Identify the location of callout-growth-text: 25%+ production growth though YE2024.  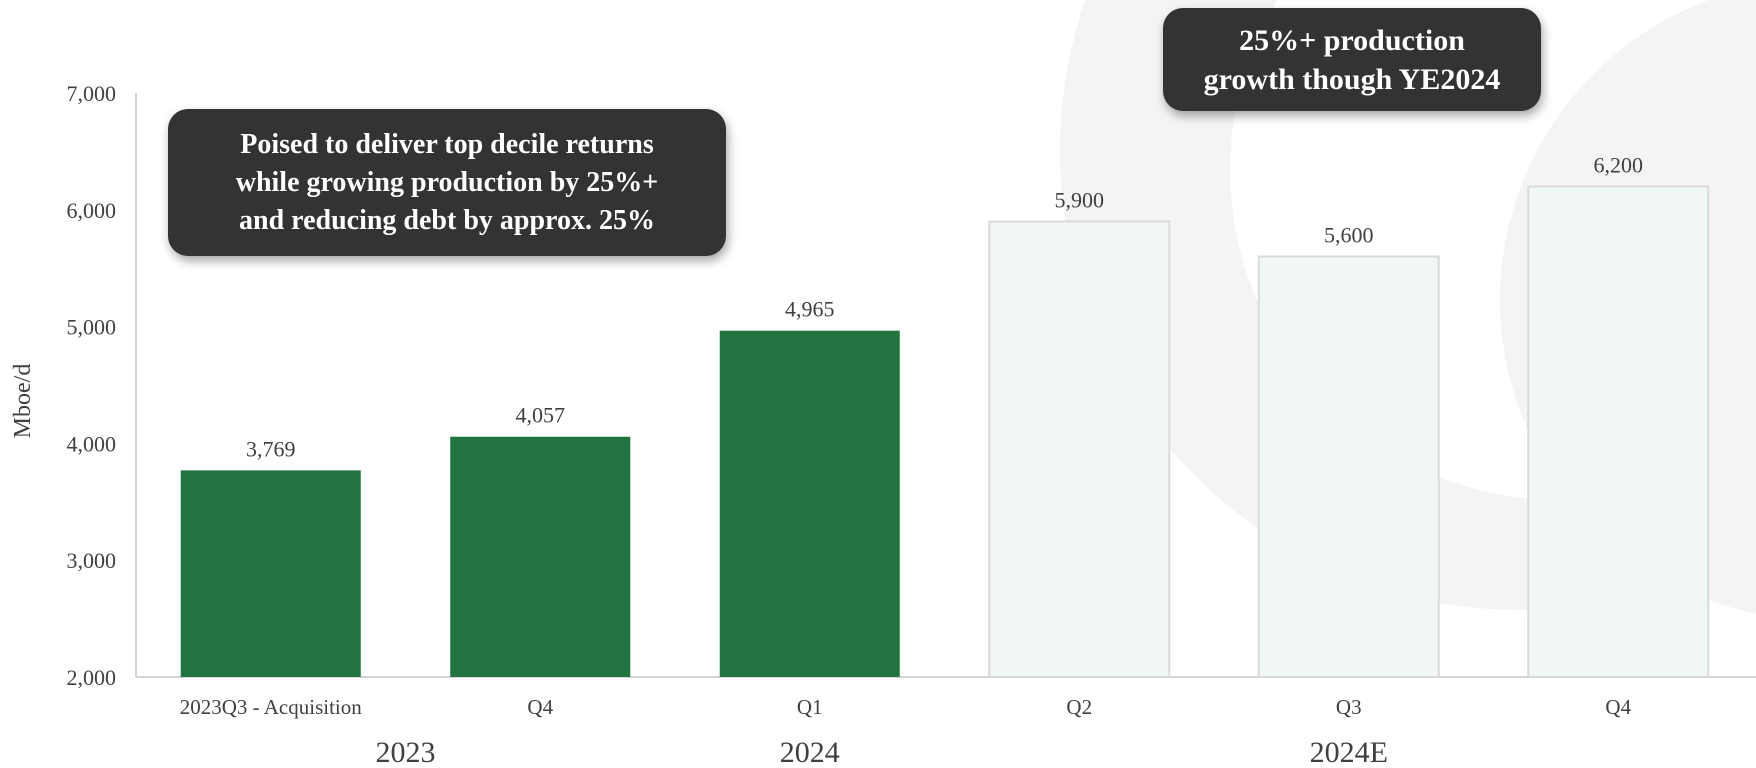
(1352, 59).